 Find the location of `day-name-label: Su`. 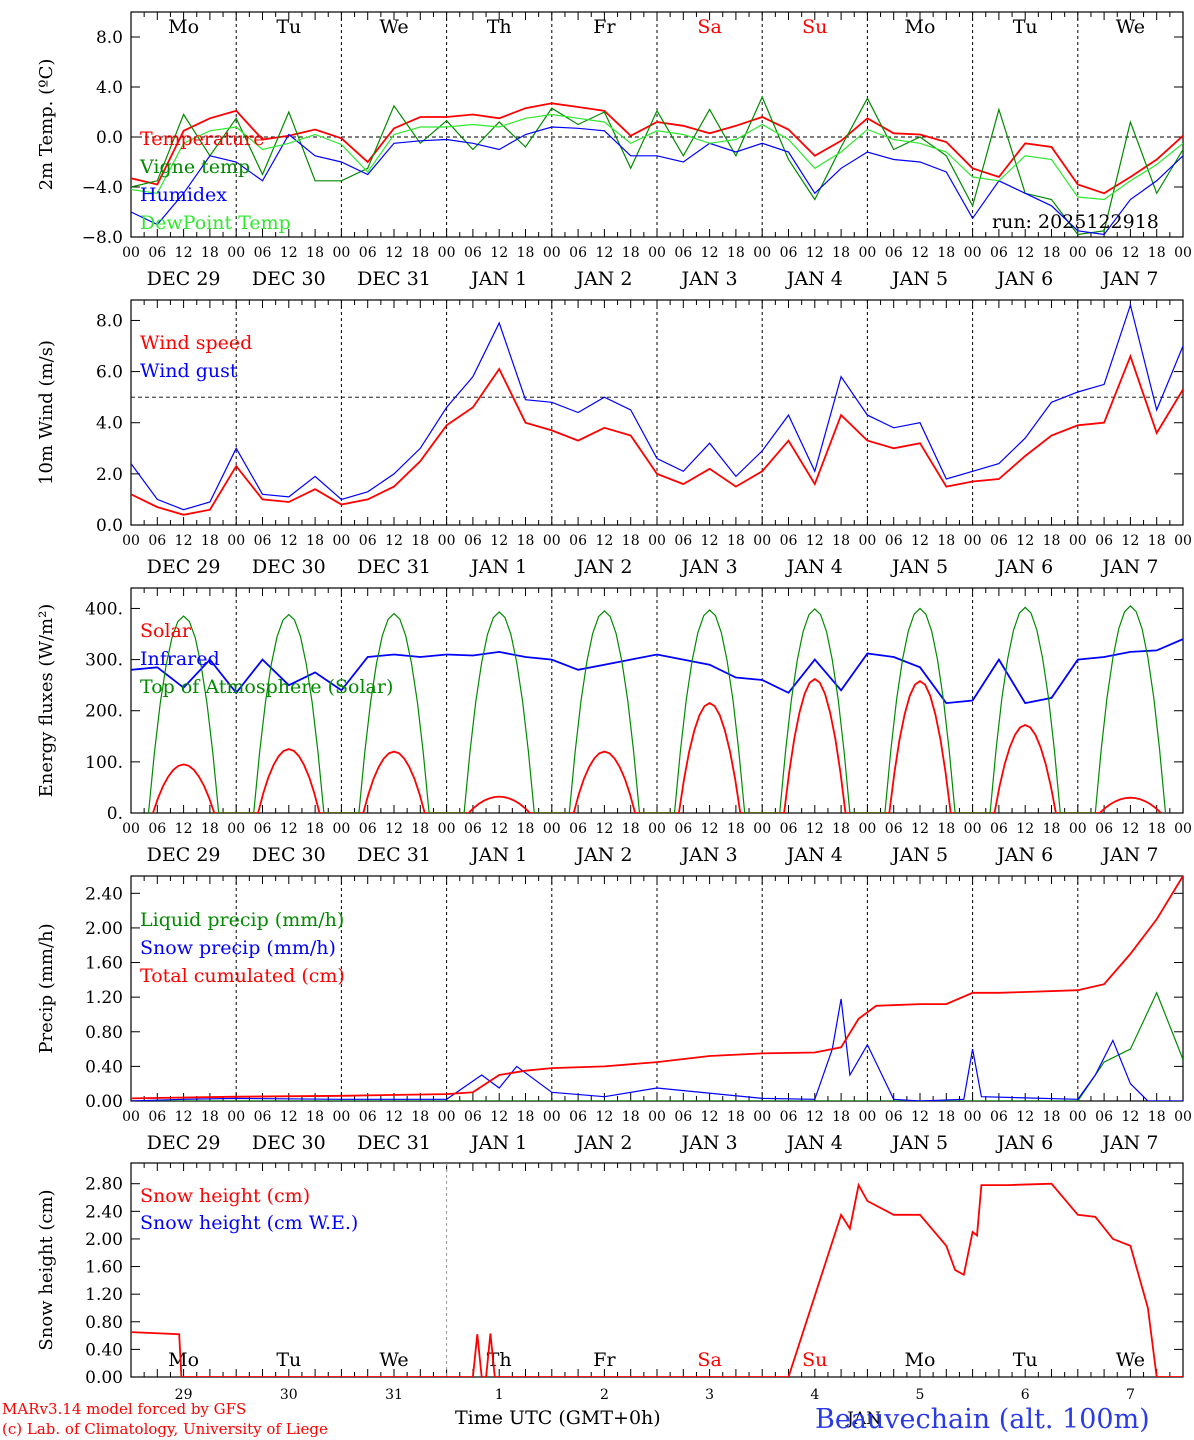

day-name-label: Su is located at coordinates (814, 1360).